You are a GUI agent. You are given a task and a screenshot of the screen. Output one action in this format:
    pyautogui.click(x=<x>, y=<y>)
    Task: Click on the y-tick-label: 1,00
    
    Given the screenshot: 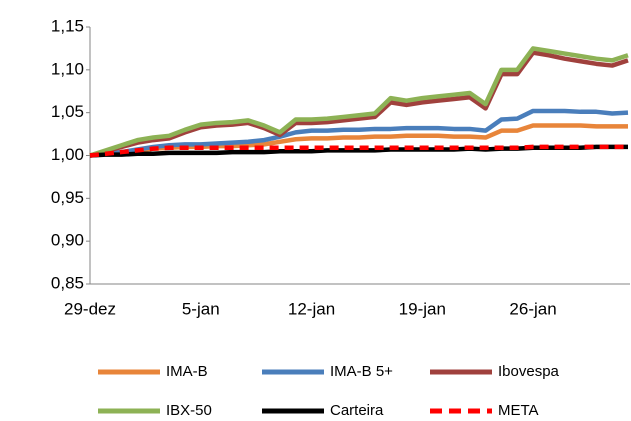 What is the action you would take?
    pyautogui.click(x=67, y=154)
    